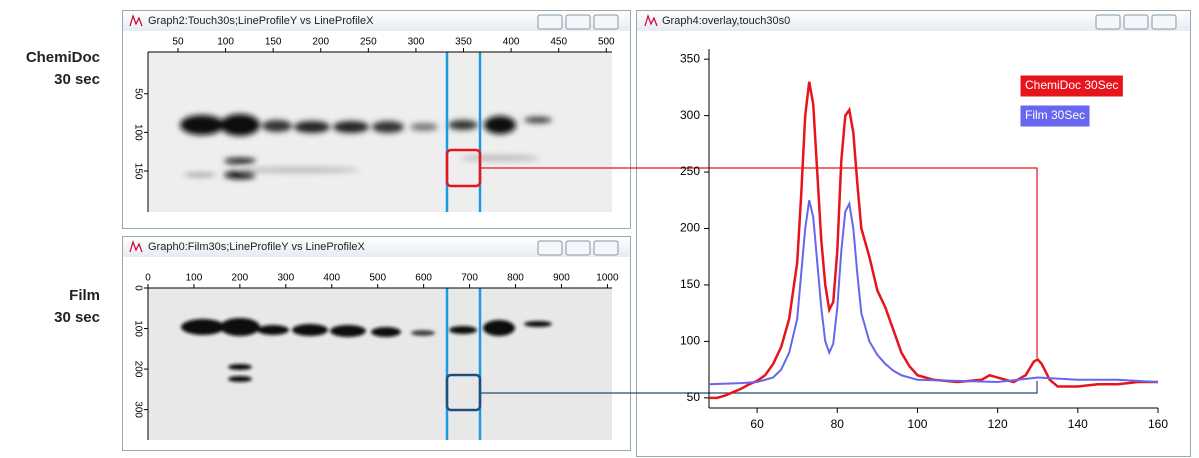 The height and width of the screenshot is (458, 1199). Describe the element at coordinates (838, 424) in the screenshot. I see `x-tick-label: 80` at that location.